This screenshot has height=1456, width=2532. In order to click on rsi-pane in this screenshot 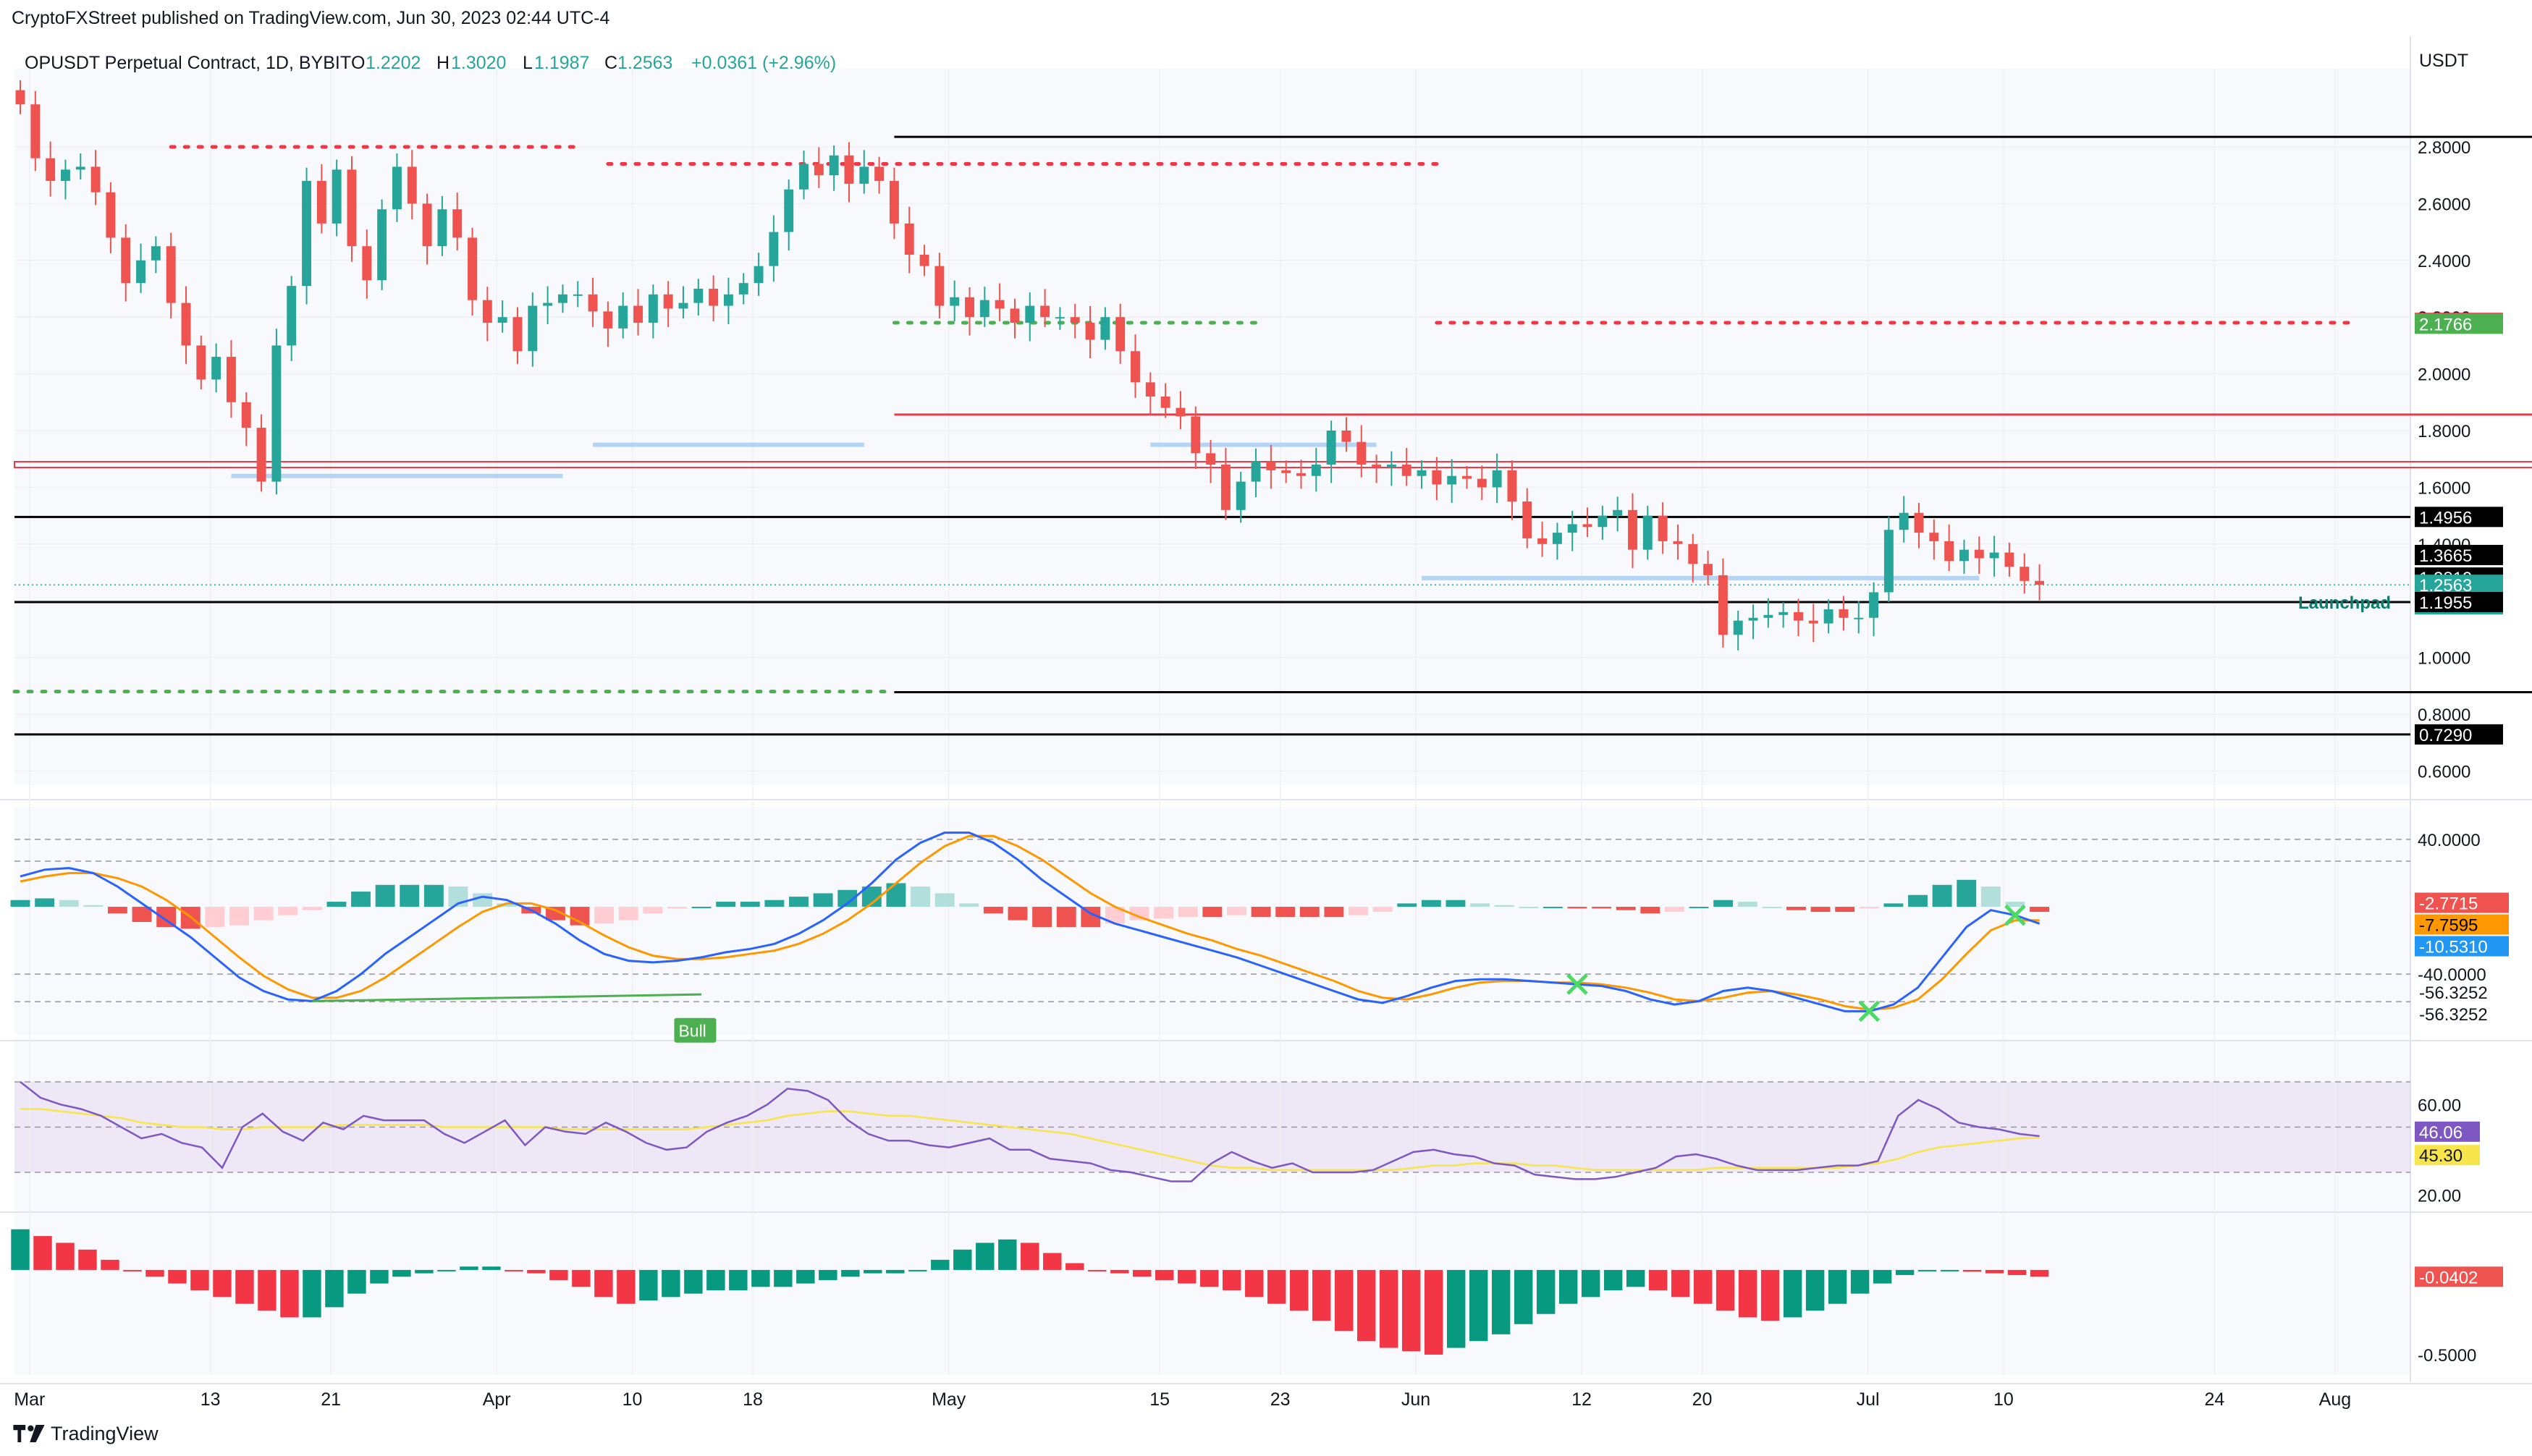, I will do `click(1212, 1131)`.